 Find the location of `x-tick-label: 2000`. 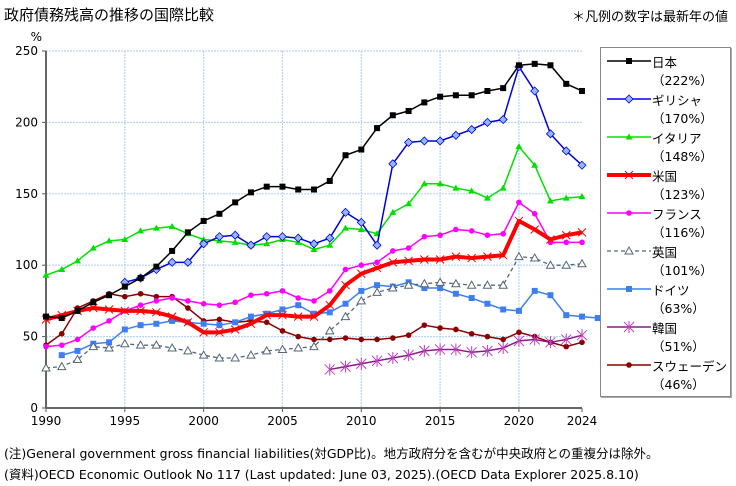

x-tick-label: 2000 is located at coordinates (203, 421).